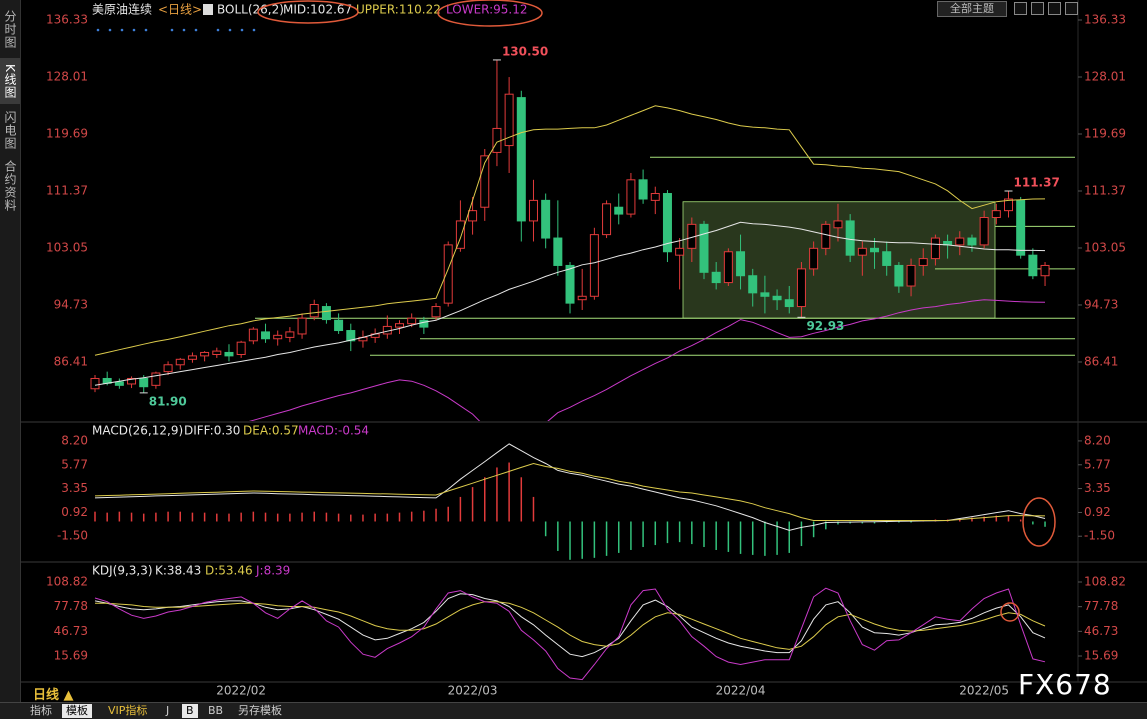 The height and width of the screenshot is (719, 1147). Describe the element at coordinates (10, 81) in the screenshot. I see `sidebar-tab: K线图` at that location.